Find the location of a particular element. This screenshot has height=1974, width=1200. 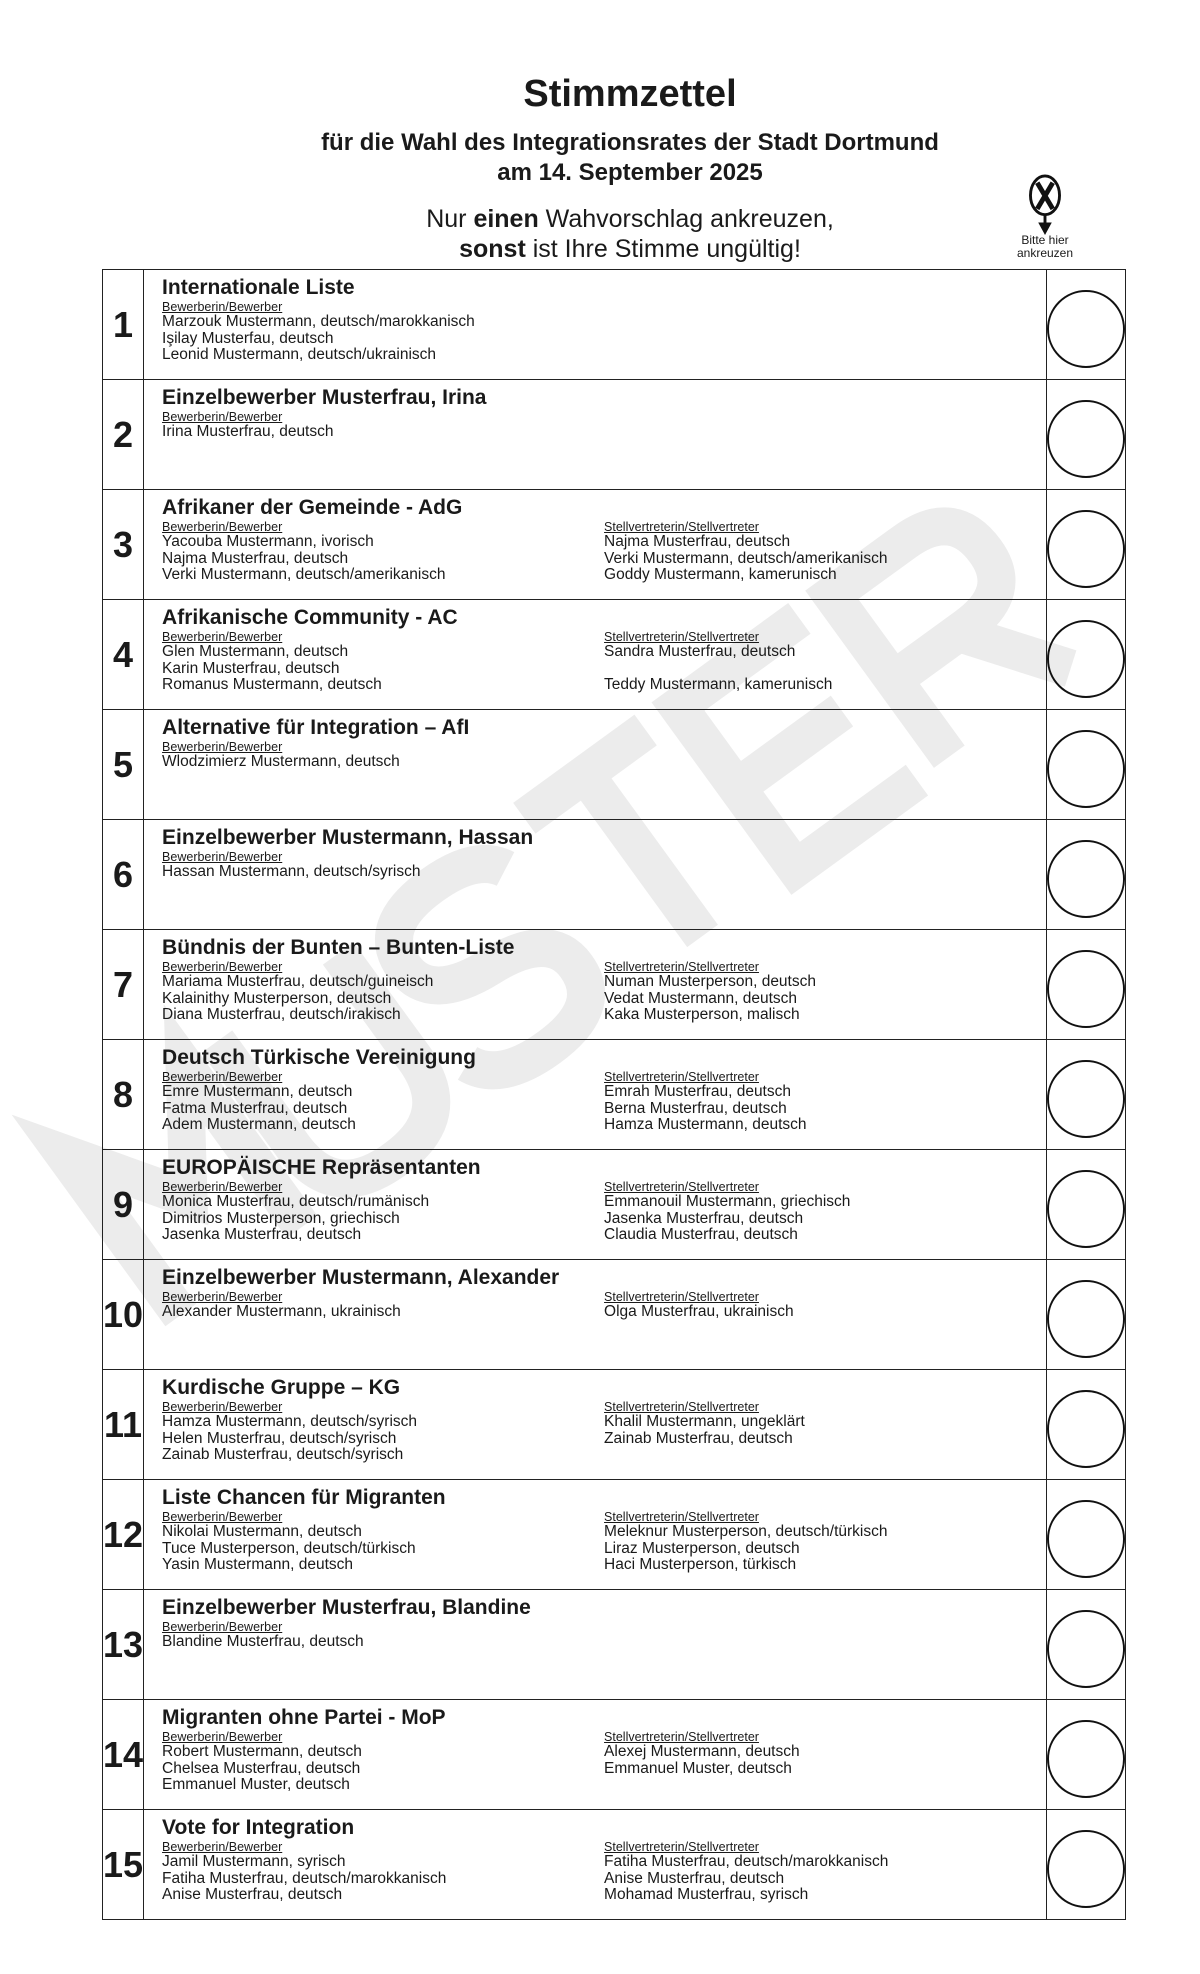

entry-number: 12 is located at coordinates (123, 1534).